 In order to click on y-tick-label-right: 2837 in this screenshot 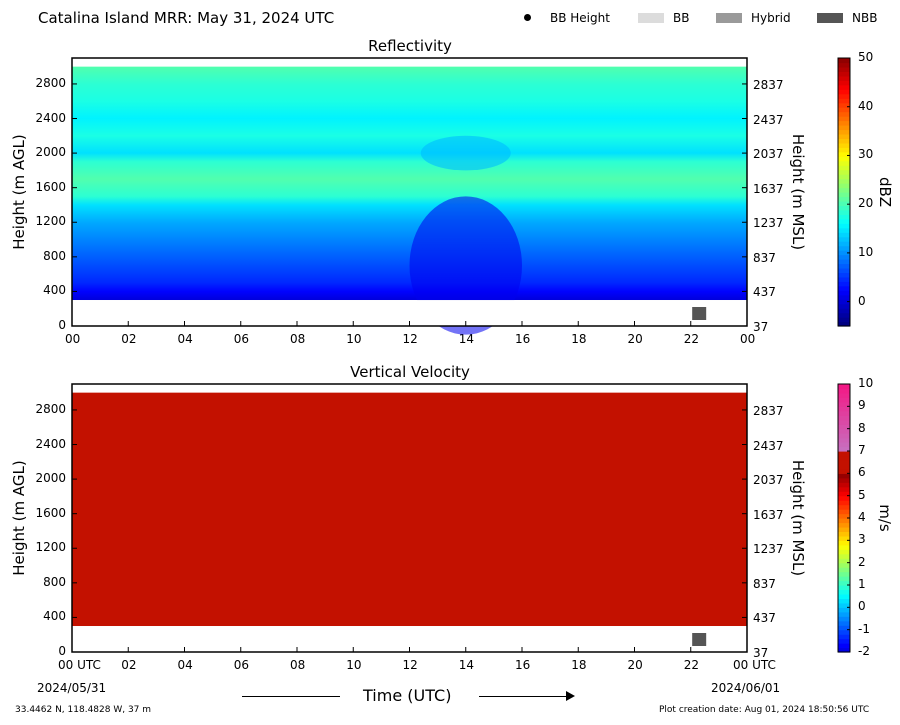, I will do `click(768, 410)`.